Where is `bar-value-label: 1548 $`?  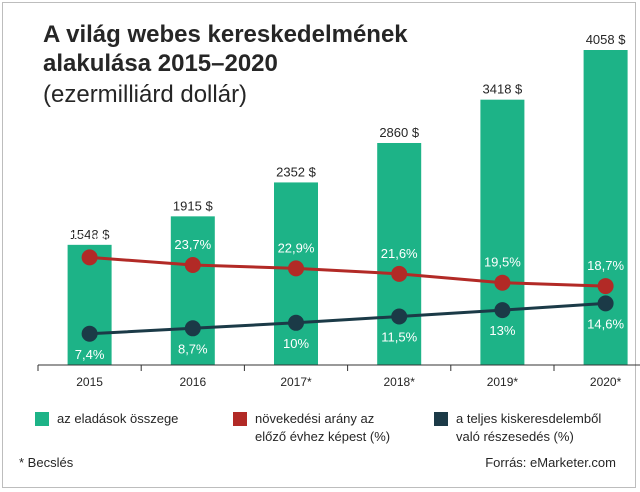
bar-value-label: 1548 $ is located at coordinates (90, 234).